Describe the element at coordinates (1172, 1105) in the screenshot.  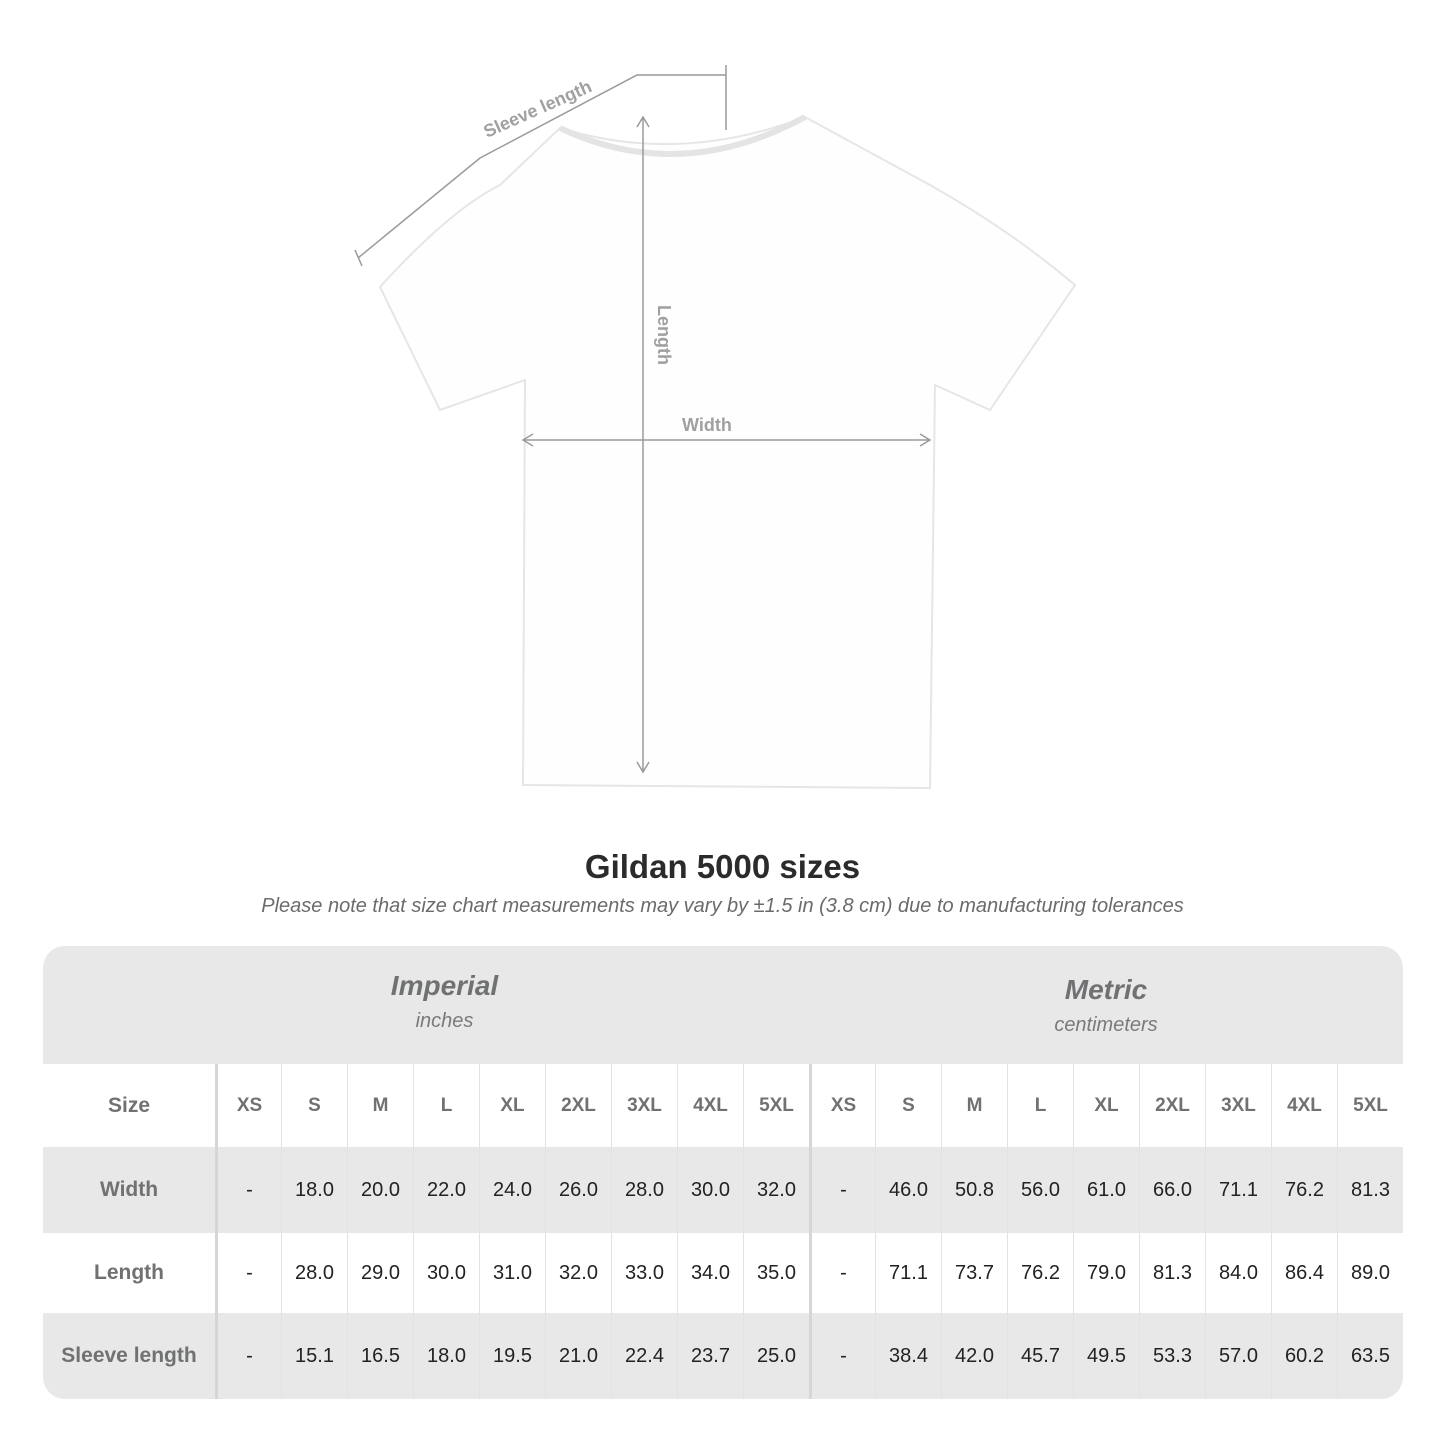
I see `metric-size-header: 2XL` at that location.